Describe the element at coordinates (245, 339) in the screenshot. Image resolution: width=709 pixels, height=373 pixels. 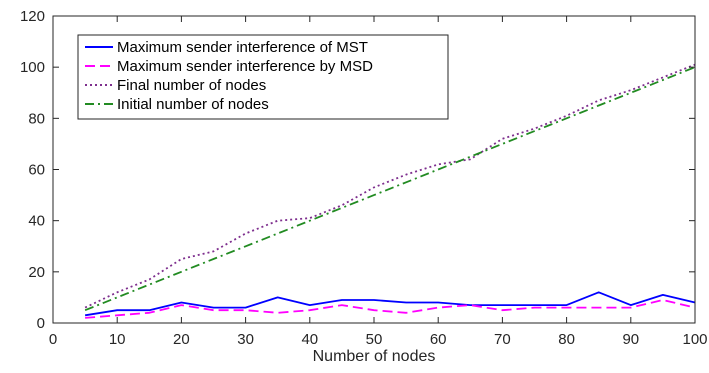
I see `x-tick-label: 30` at that location.